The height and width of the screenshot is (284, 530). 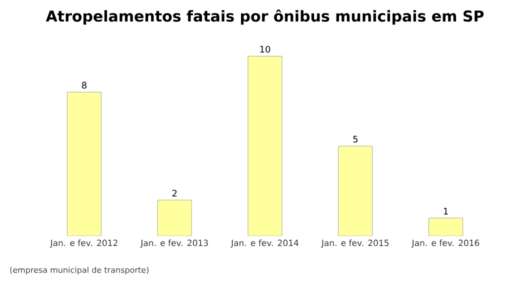 What do you see at coordinates (79, 270) in the screenshot?
I see `text: (empresa municipal de transporte)` at bounding box center [79, 270].